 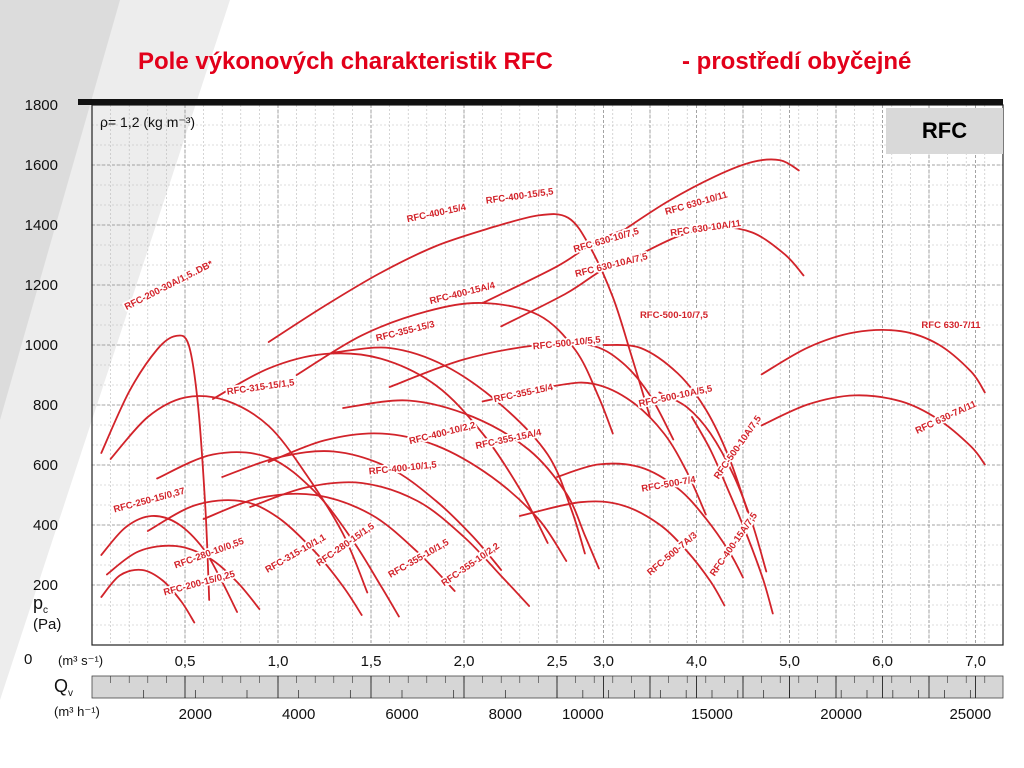 I want to click on x1-tick-label: 0,5, so click(x=185, y=661).